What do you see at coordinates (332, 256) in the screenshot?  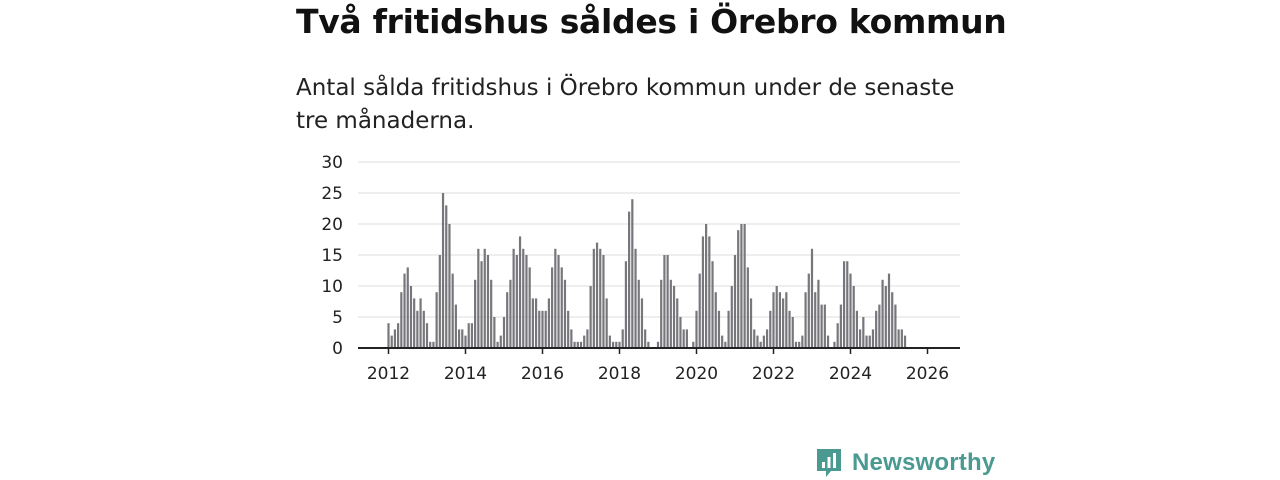 I see `y-tick-label: 15` at bounding box center [332, 256].